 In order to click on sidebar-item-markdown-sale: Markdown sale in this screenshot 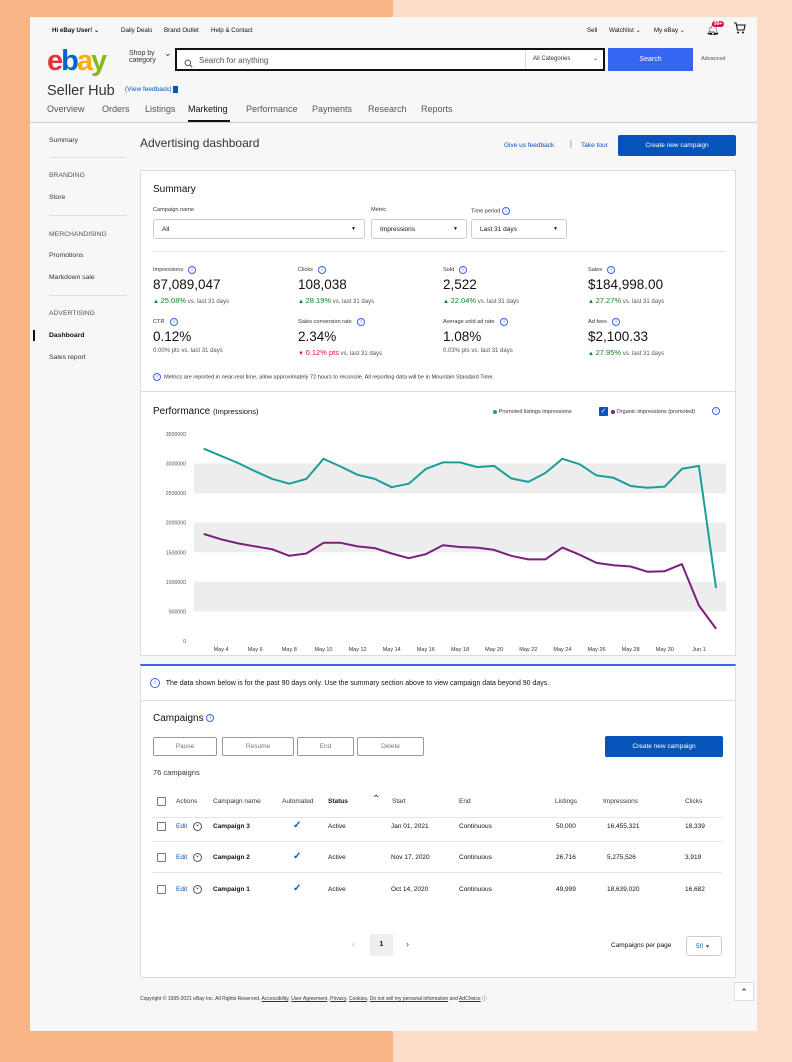, I will do `click(72, 277)`.